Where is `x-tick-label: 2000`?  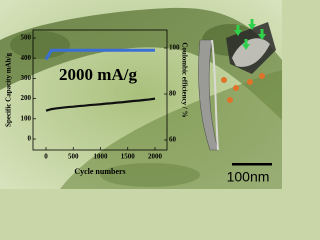
x-tick-label: 2000 is located at coordinates (155, 157).